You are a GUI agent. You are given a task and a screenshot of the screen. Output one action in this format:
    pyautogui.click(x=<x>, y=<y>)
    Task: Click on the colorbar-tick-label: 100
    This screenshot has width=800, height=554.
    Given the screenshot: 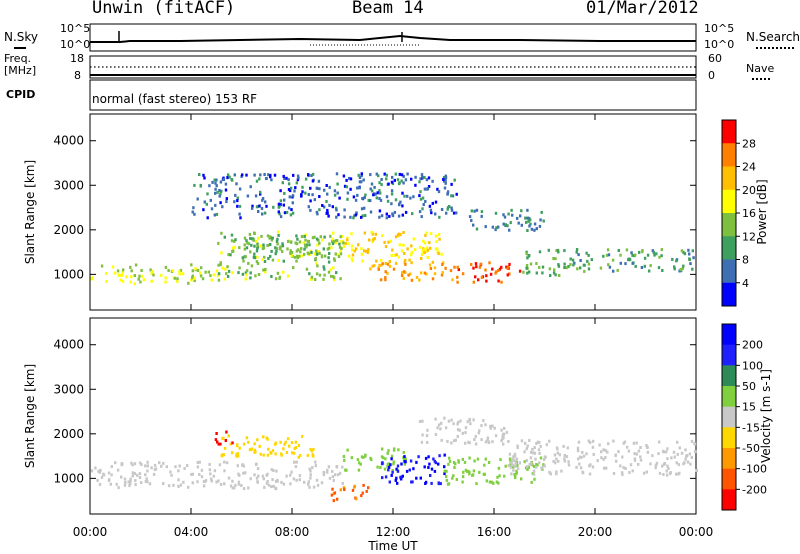 What is the action you would take?
    pyautogui.click(x=752, y=365)
    